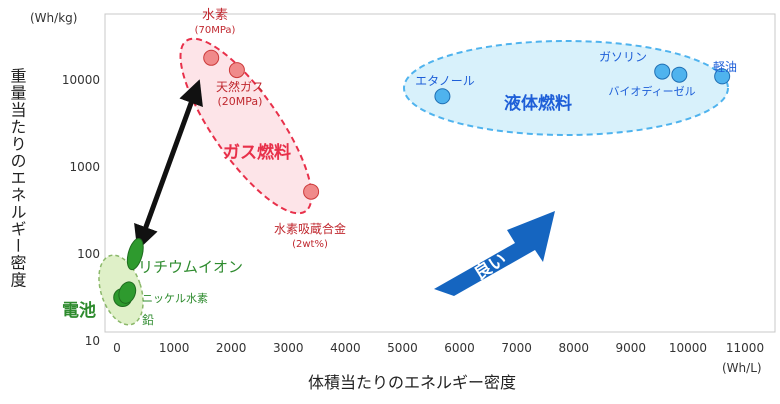 Image resolution: width=780 pixels, height=404 pixels. What do you see at coordinates (566, 88) in the screenshot?
I see `liquid-fuel-ellipse` at bounding box center [566, 88].